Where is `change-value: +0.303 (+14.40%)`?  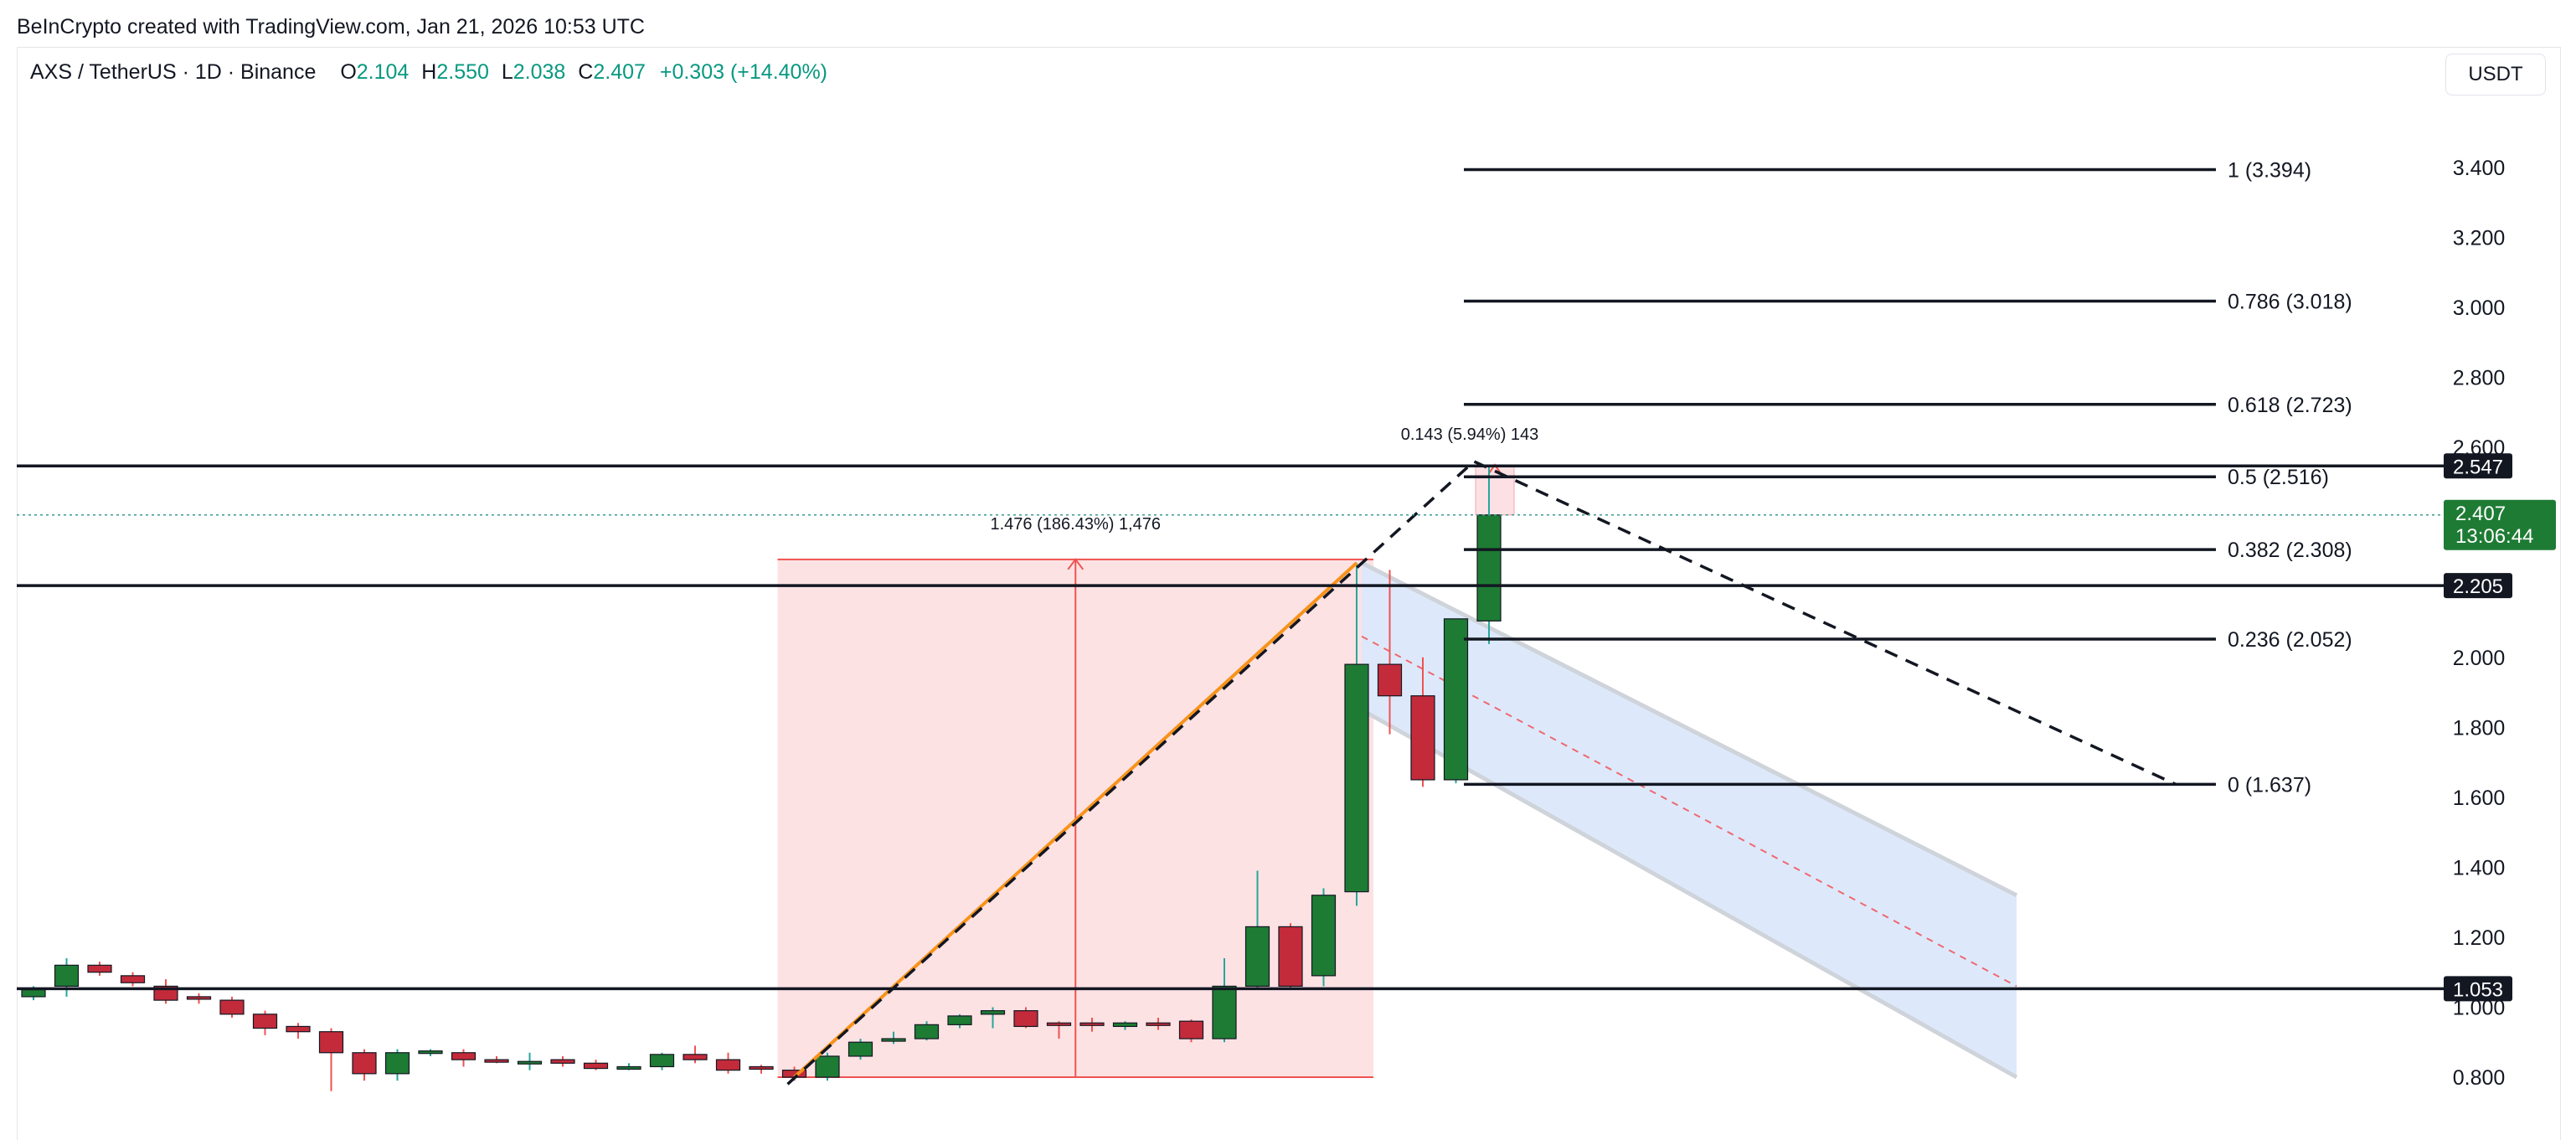
change-value: +0.303 (+14.40%) is located at coordinates (743, 72).